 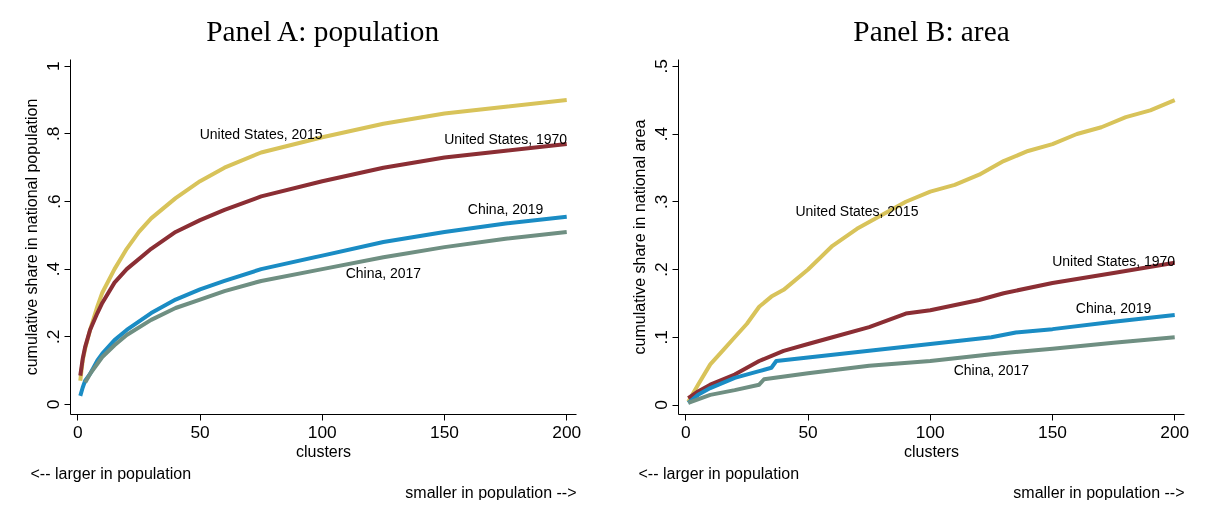 What do you see at coordinates (661, 337) in the screenshot?
I see `y-tick-label: .1` at bounding box center [661, 337].